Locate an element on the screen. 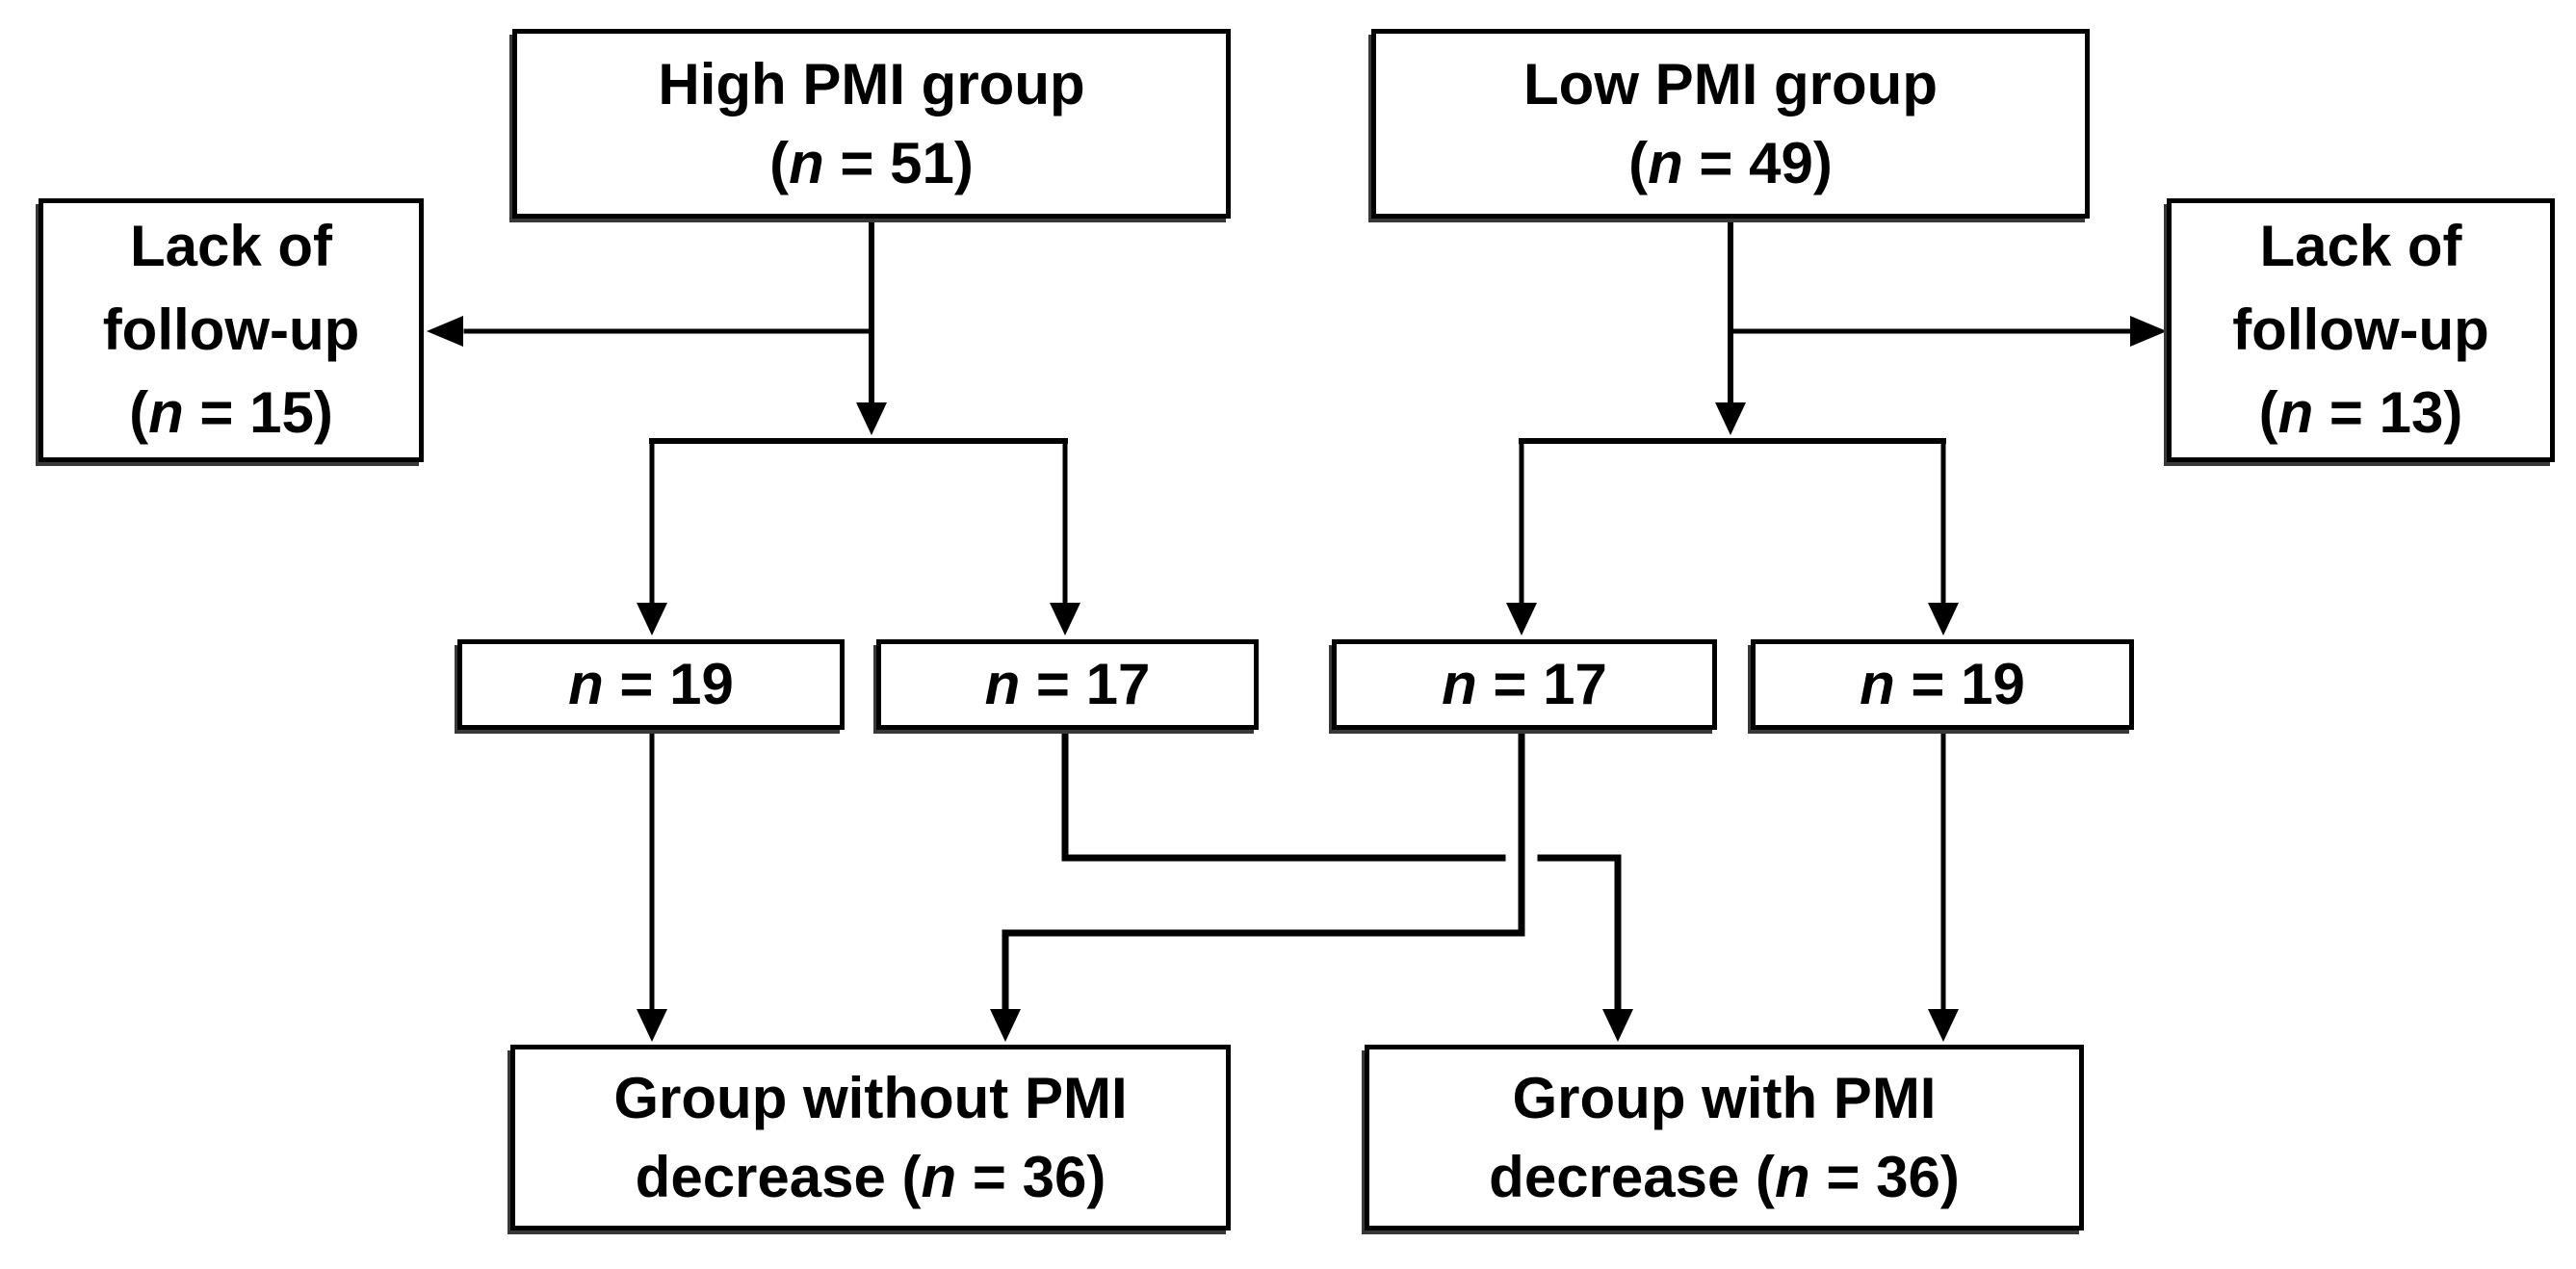 Image resolution: width=2576 pixels, height=1269 pixels. node-count: (n = 15) is located at coordinates (231, 413).